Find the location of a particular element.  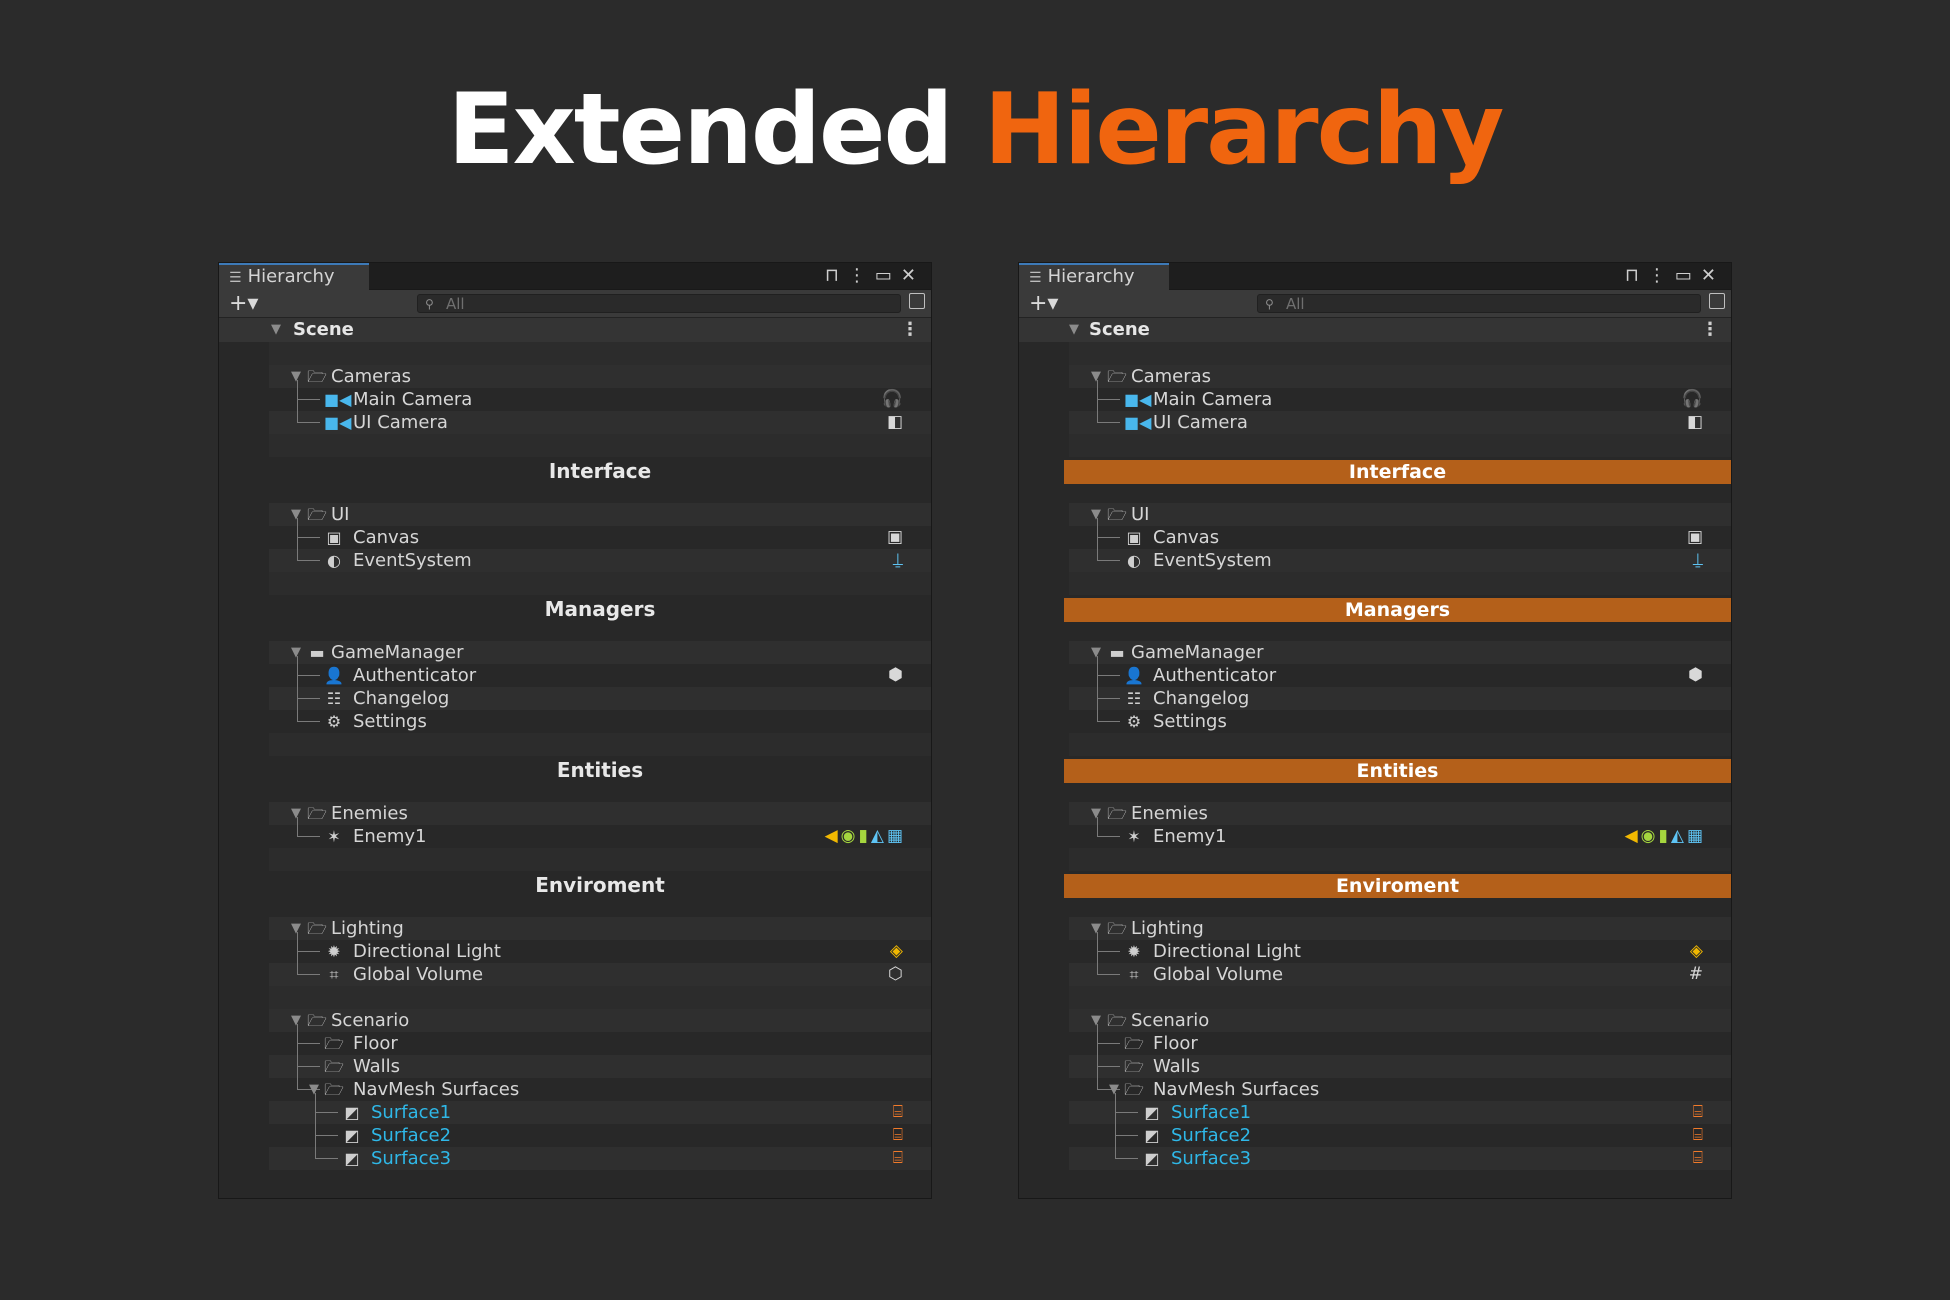

title-part2: Hierarchy is located at coordinates (1244, 130).